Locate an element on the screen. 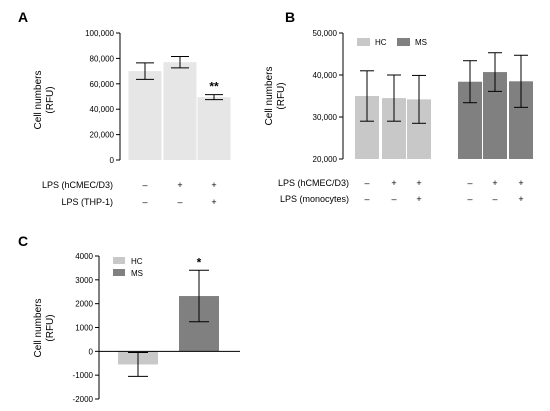 This screenshot has height=411, width=550. y-tick-label: -1000 is located at coordinates (83, 375).